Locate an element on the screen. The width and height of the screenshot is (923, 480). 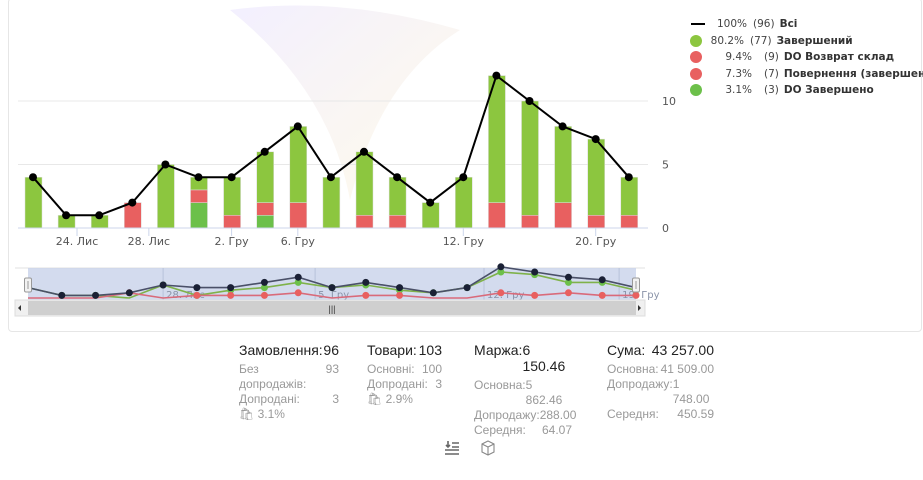
legend-item-completed: 80.2% (77) Завершений is located at coordinates (806, 41).